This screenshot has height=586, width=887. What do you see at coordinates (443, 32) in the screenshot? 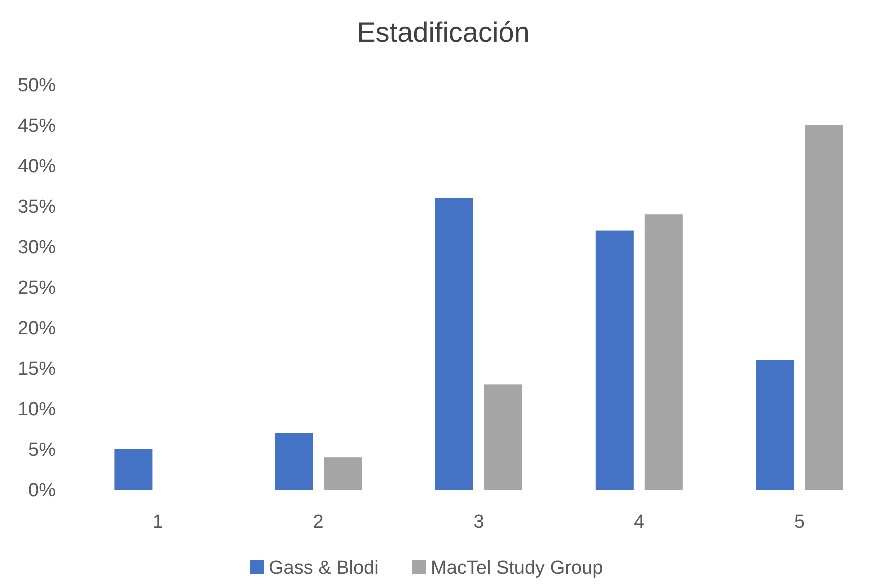
I see `chart-title: Estadificación` at bounding box center [443, 32].